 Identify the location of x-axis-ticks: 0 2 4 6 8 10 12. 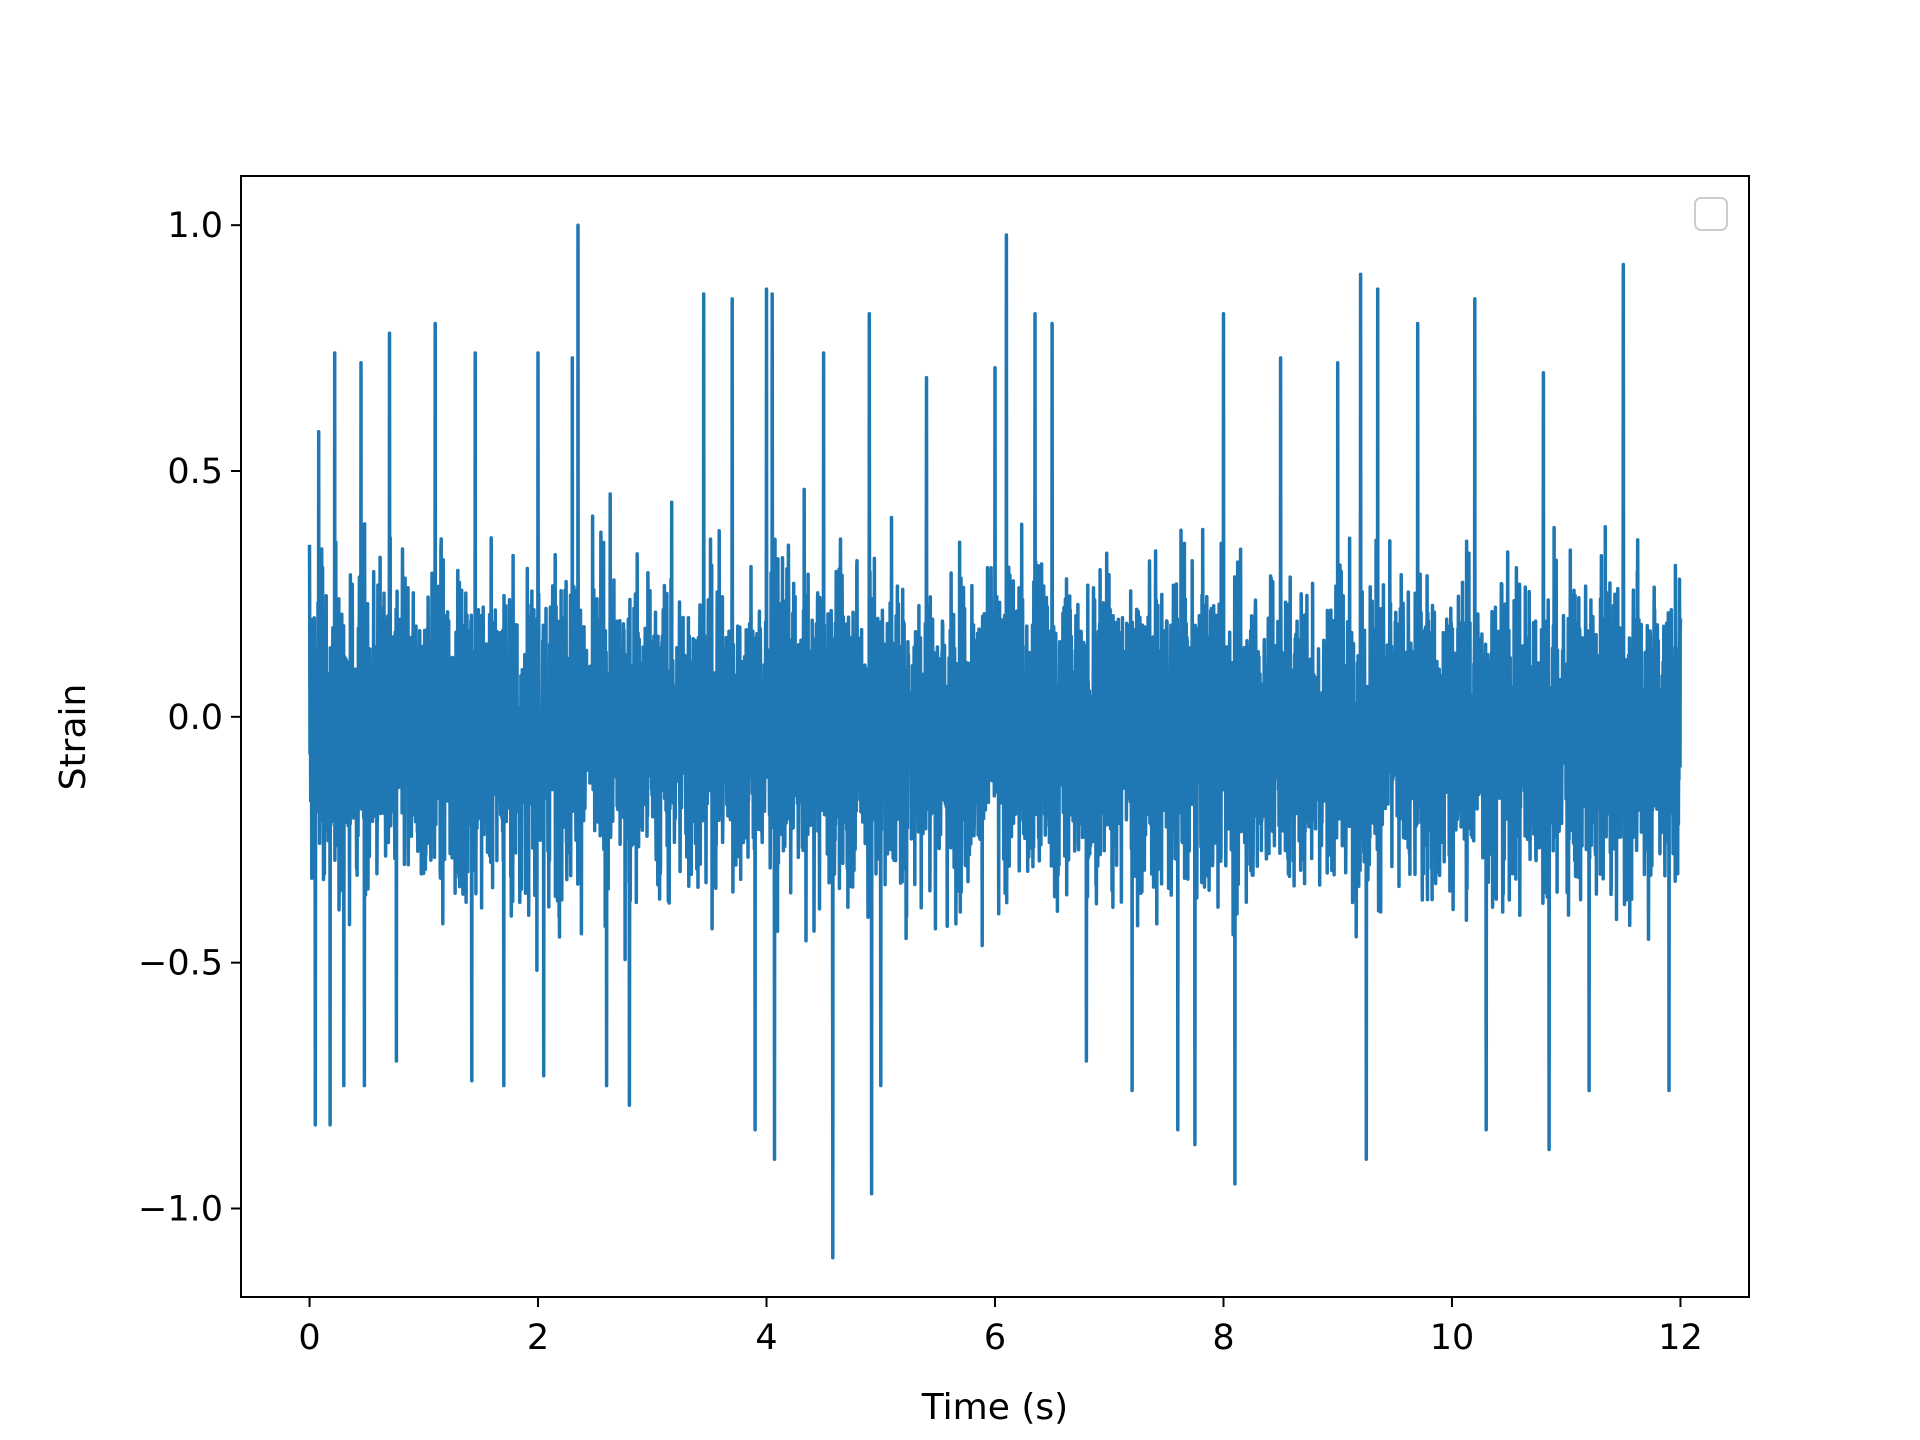
(1000, 1327).